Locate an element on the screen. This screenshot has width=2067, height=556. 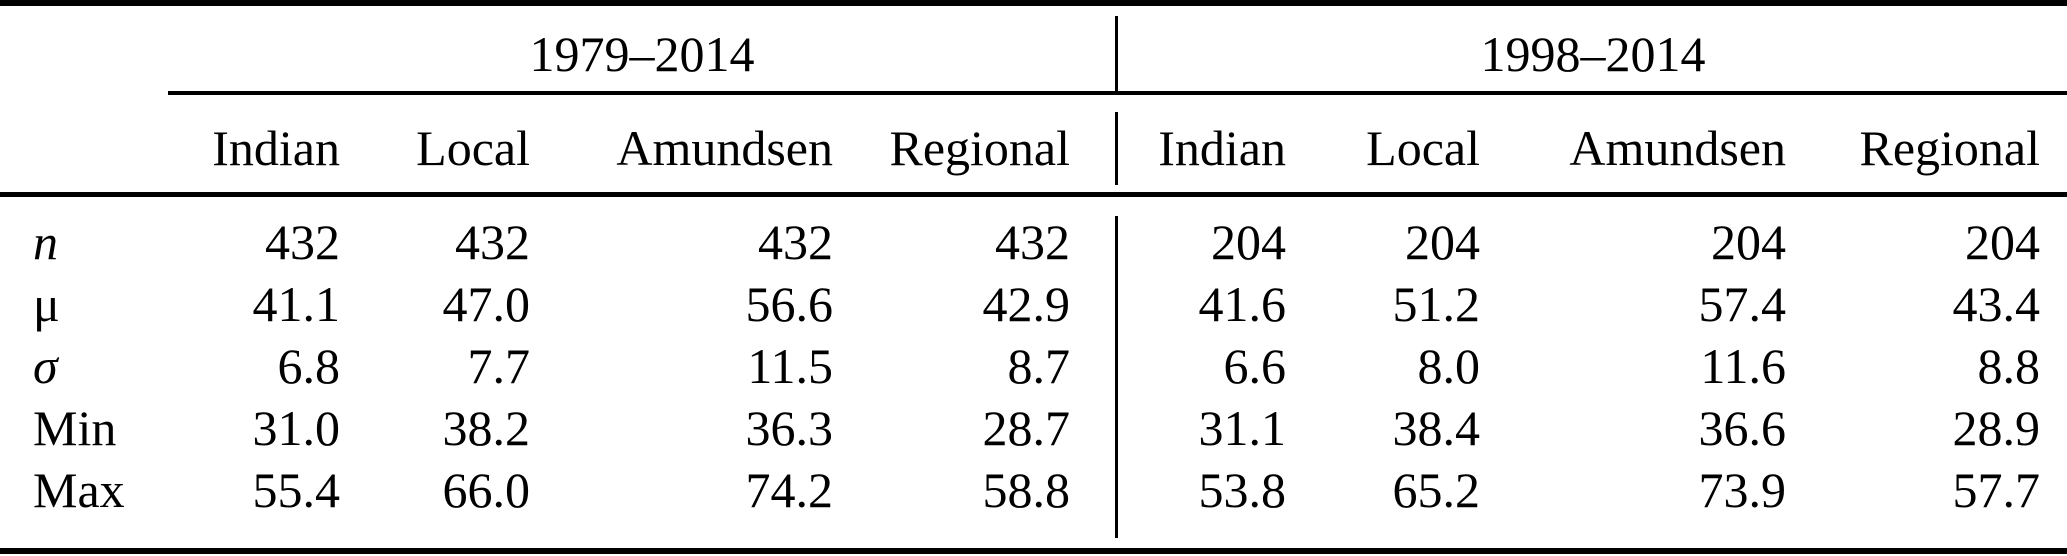
table-cell: 38.2 is located at coordinates (486, 428).